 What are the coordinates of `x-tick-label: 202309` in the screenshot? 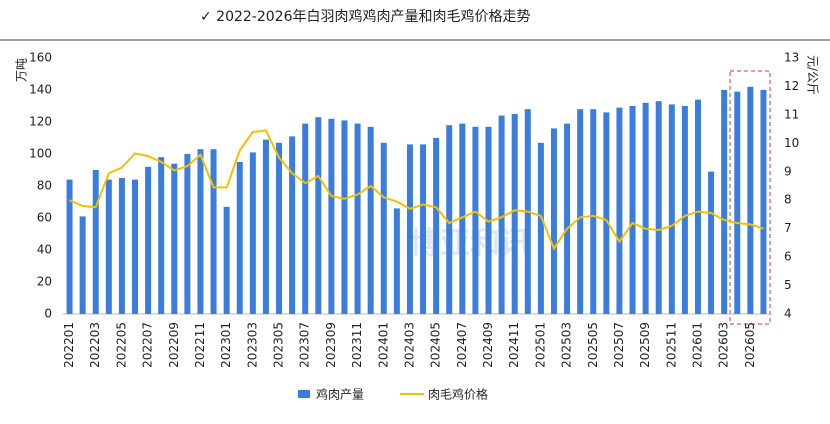 It's located at (331, 345).